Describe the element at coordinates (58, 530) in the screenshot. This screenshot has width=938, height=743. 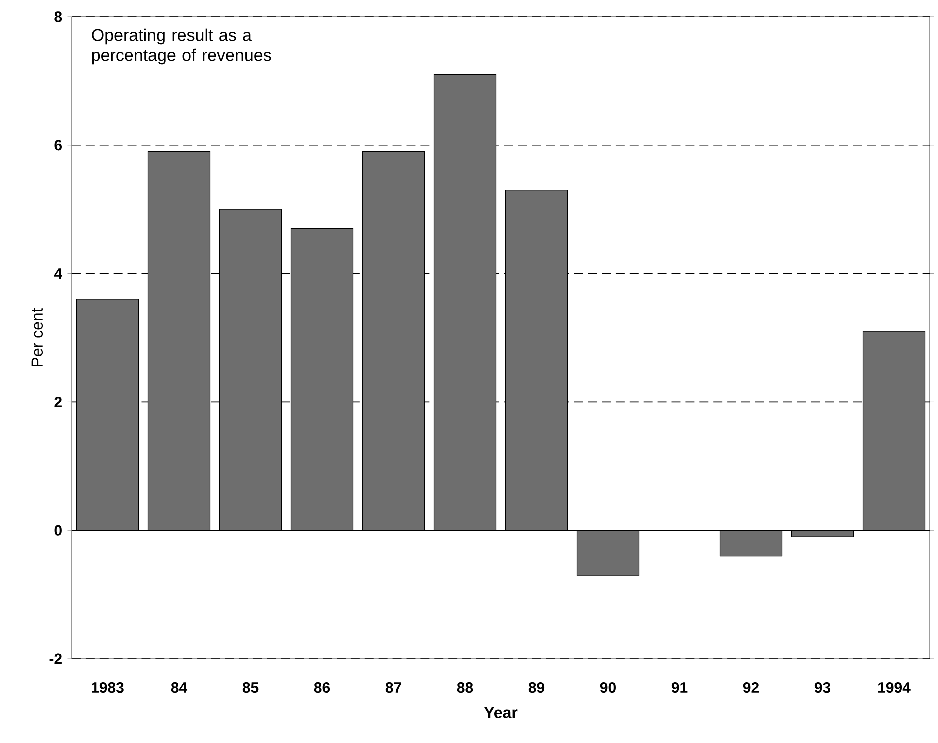
I see `y-tick-label: 0` at that location.